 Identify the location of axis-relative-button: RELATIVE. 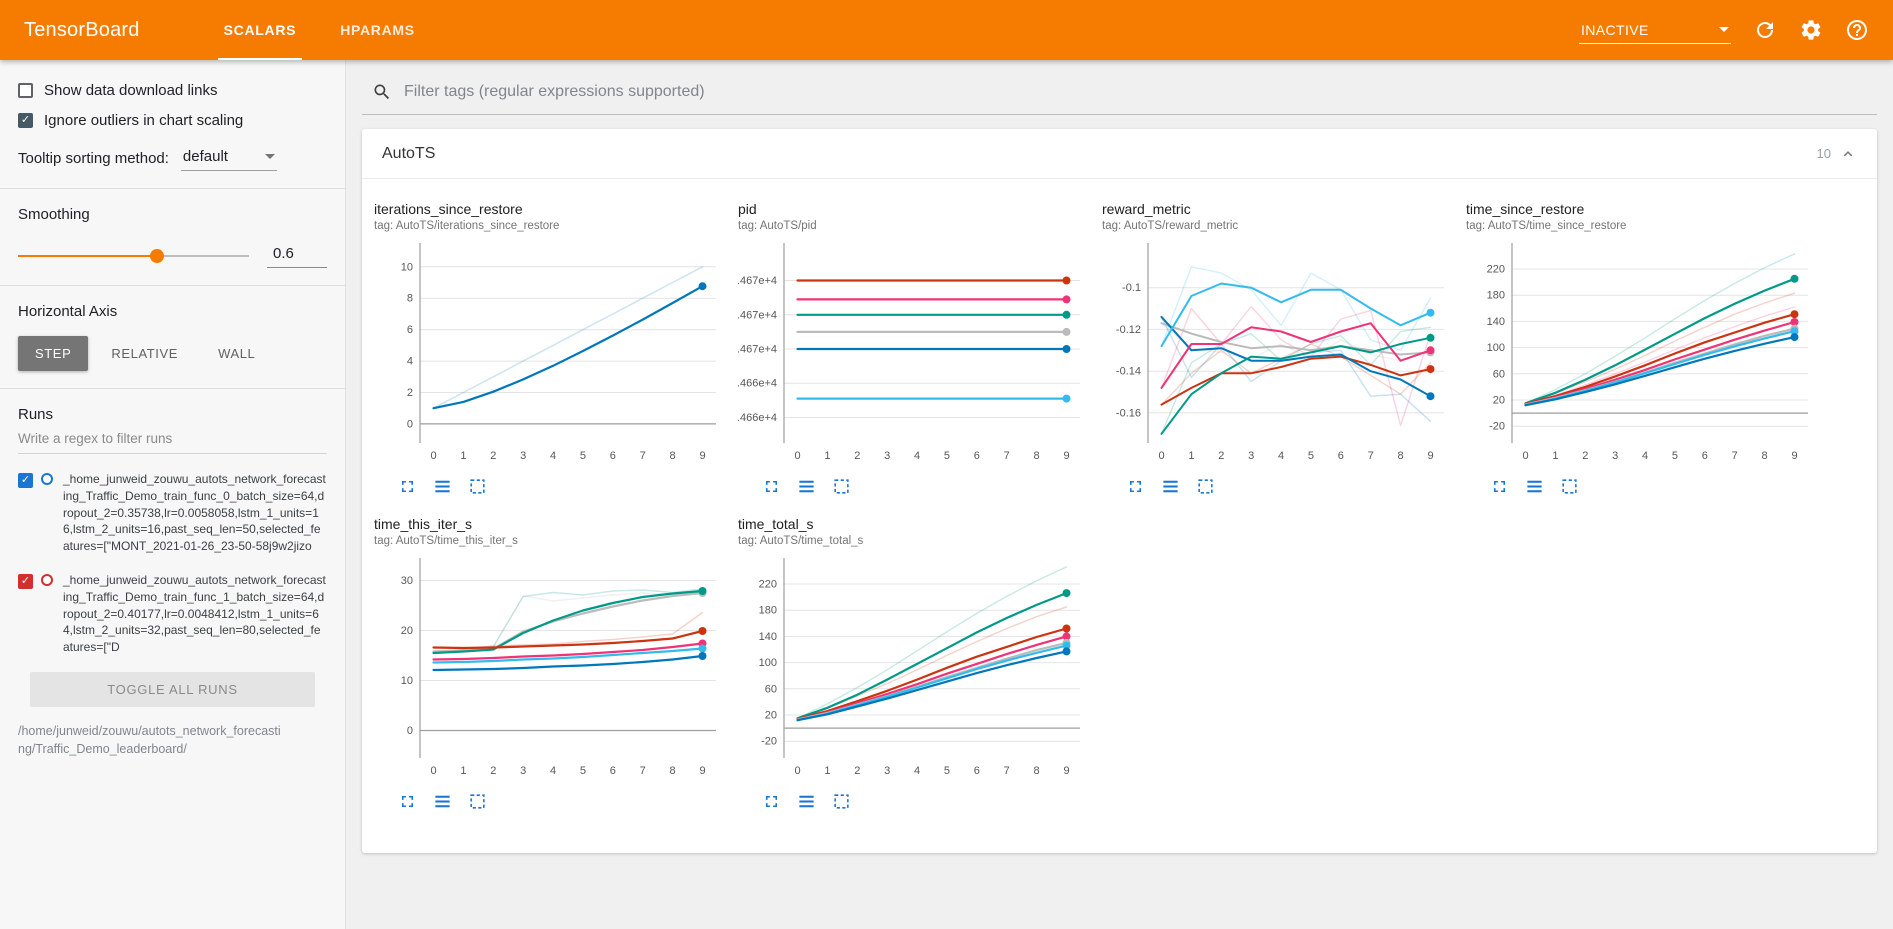
(144, 353).